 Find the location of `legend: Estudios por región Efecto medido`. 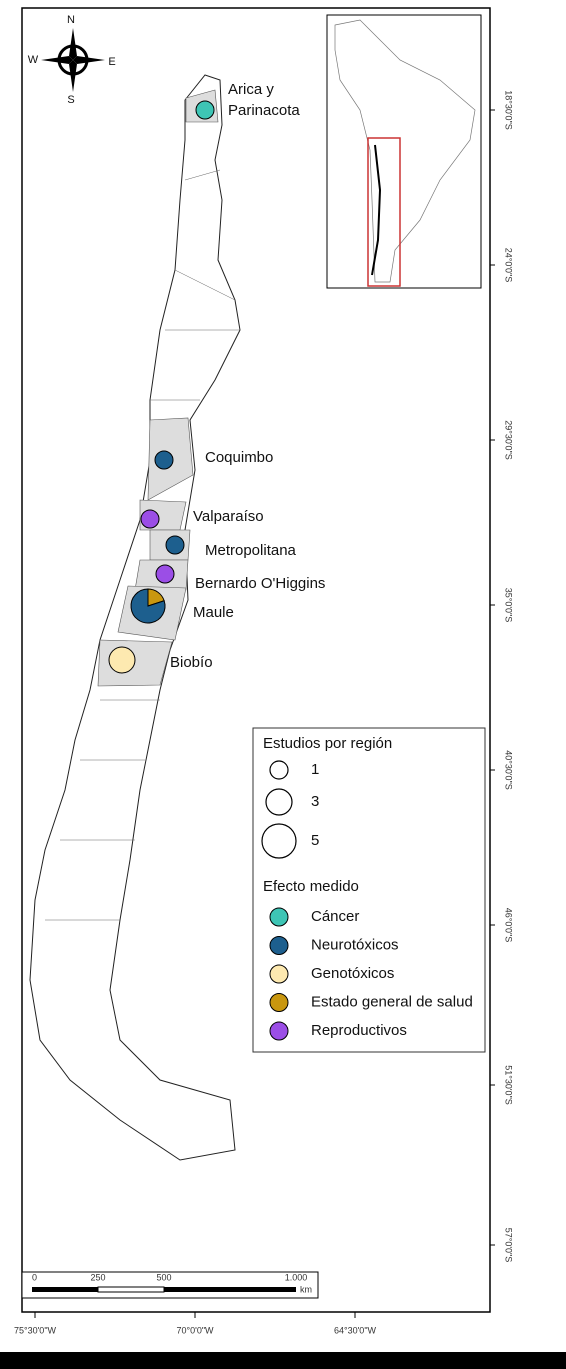

legend: Estudios por región Efecto medido is located at coordinates (369, 890).